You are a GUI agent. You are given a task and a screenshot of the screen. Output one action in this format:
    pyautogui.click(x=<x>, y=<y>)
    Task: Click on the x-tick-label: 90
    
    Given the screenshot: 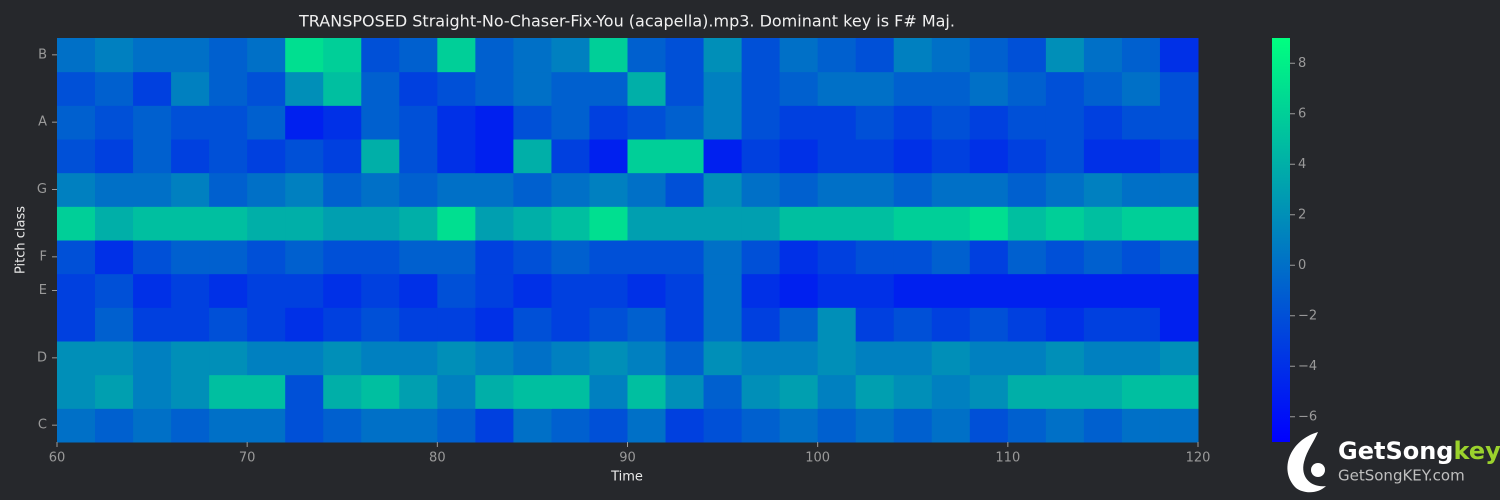 What is the action you would take?
    pyautogui.click(x=627, y=458)
    